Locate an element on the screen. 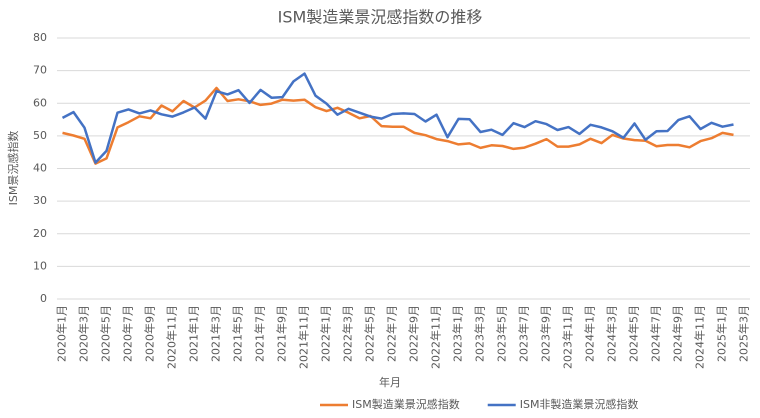  y-tick-label: 70 is located at coordinates (40, 70).